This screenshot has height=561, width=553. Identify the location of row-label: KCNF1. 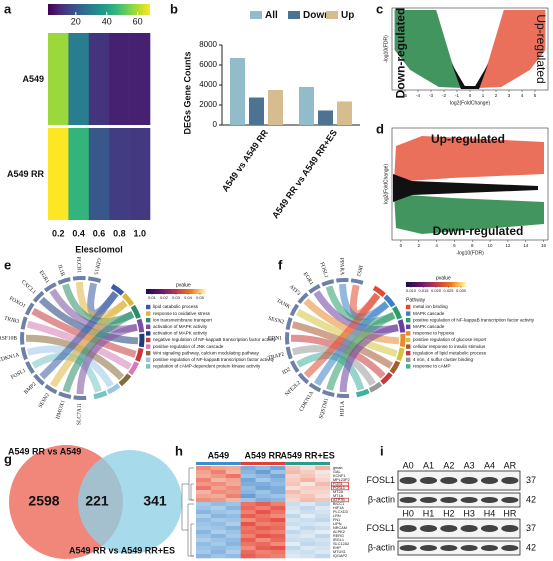
(339, 476).